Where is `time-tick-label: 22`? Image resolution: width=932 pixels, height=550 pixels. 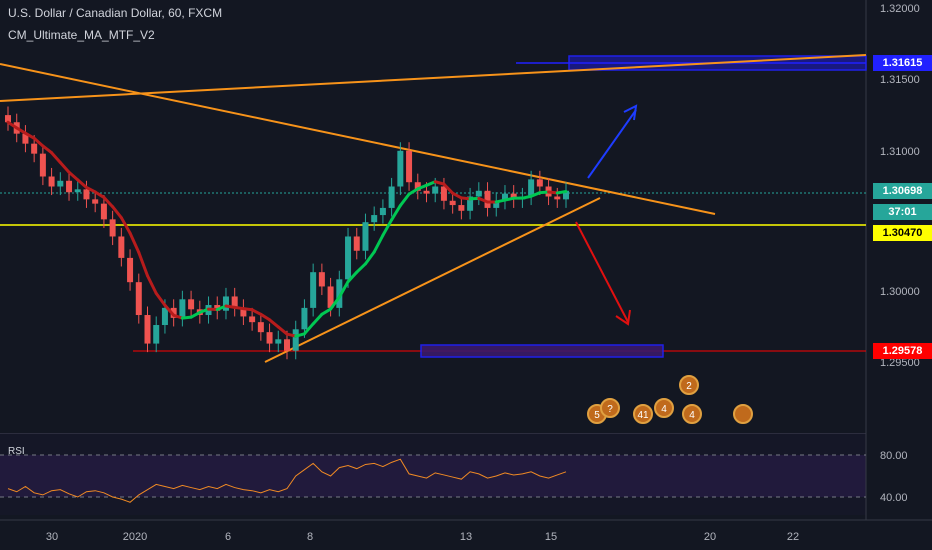
time-tick-label: 22 is located at coordinates (793, 537).